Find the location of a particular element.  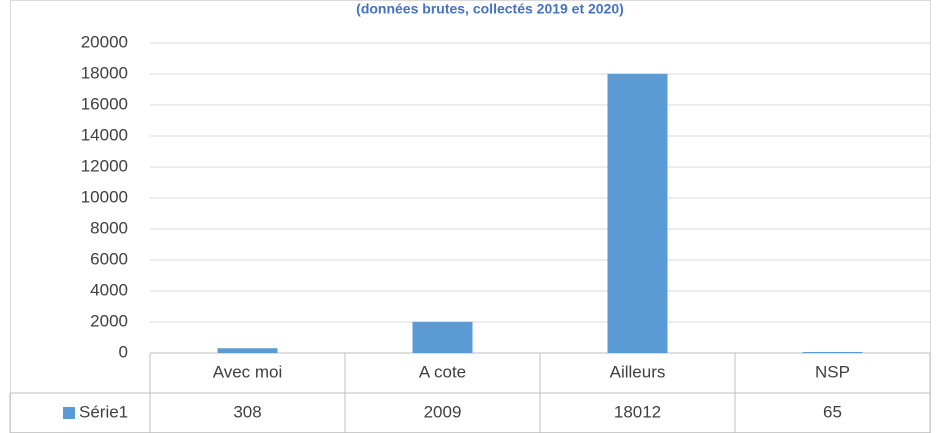

y-tick-label: 12000 is located at coordinates (104, 165).